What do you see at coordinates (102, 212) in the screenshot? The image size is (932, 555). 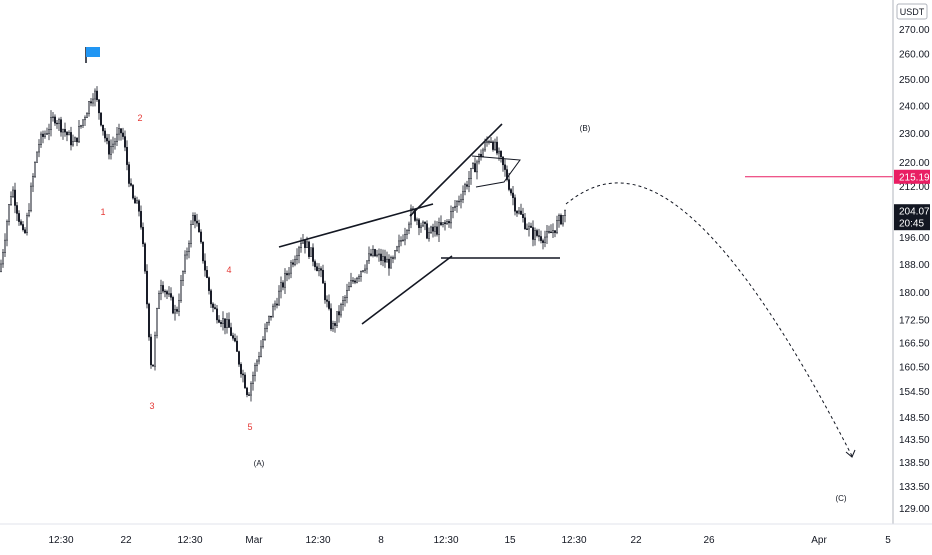 I see `wave-label-w1: 1` at bounding box center [102, 212].